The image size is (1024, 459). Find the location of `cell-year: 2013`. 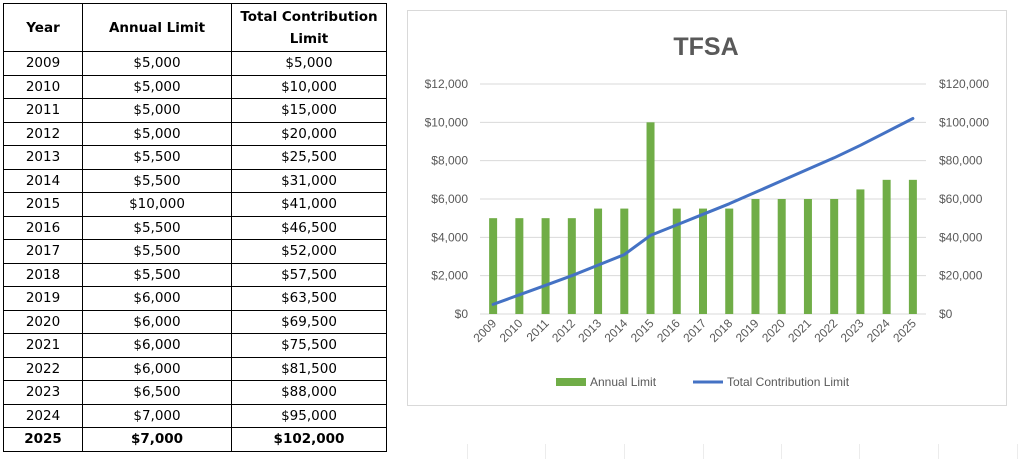

cell-year: 2013 is located at coordinates (43, 157).